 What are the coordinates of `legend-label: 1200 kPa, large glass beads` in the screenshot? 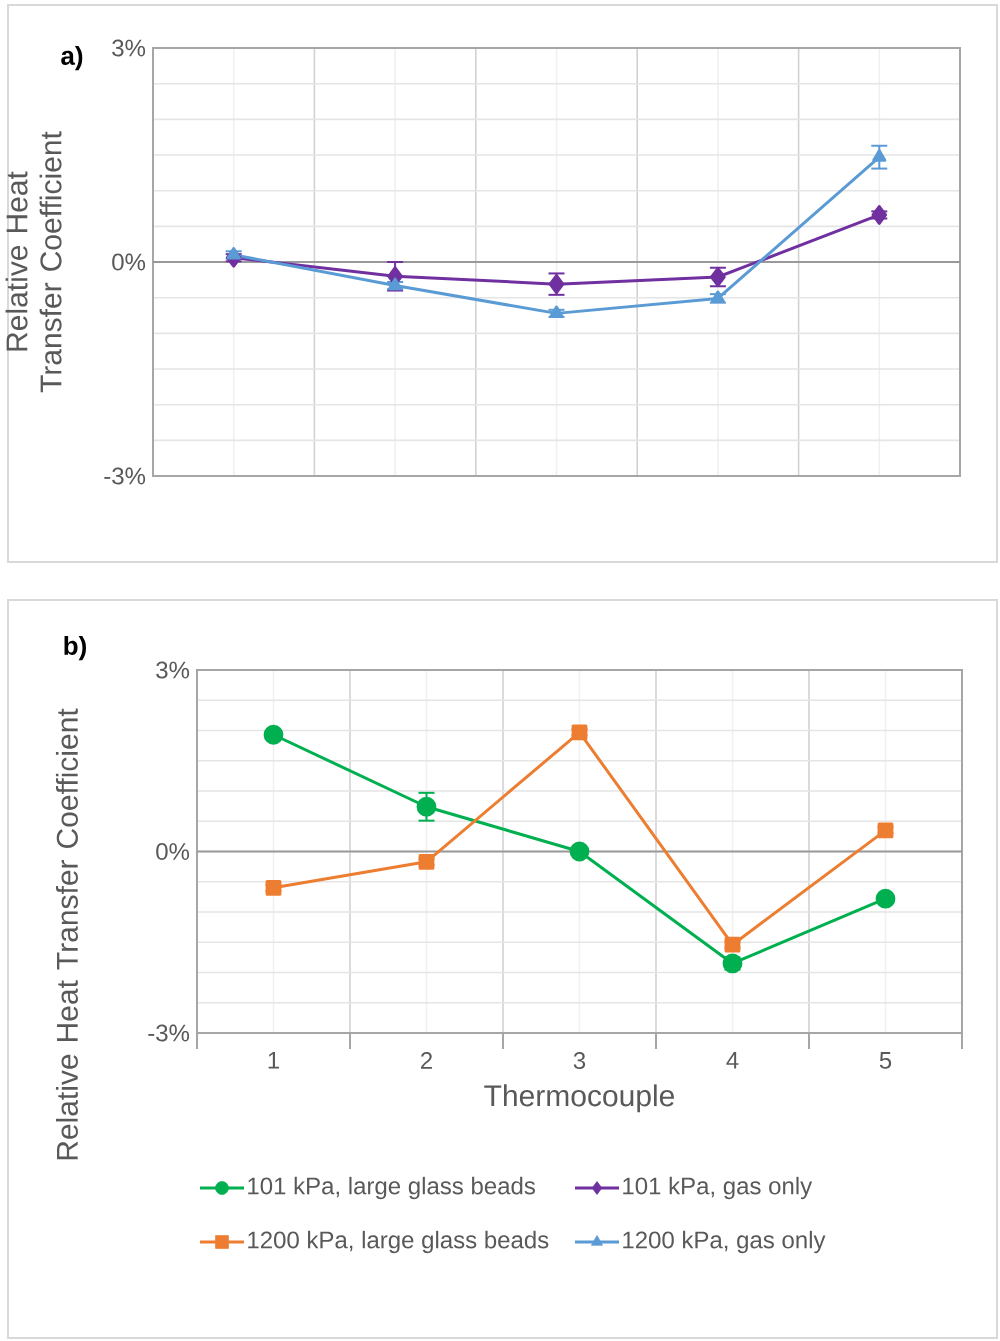 It's located at (398, 1242).